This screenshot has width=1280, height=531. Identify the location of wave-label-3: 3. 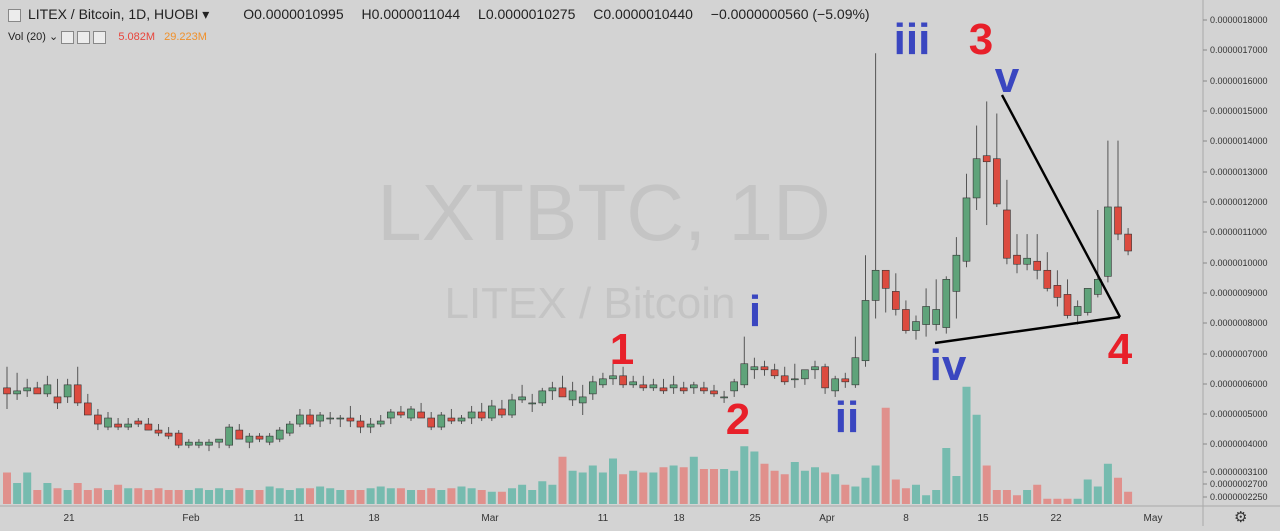
(981, 39).